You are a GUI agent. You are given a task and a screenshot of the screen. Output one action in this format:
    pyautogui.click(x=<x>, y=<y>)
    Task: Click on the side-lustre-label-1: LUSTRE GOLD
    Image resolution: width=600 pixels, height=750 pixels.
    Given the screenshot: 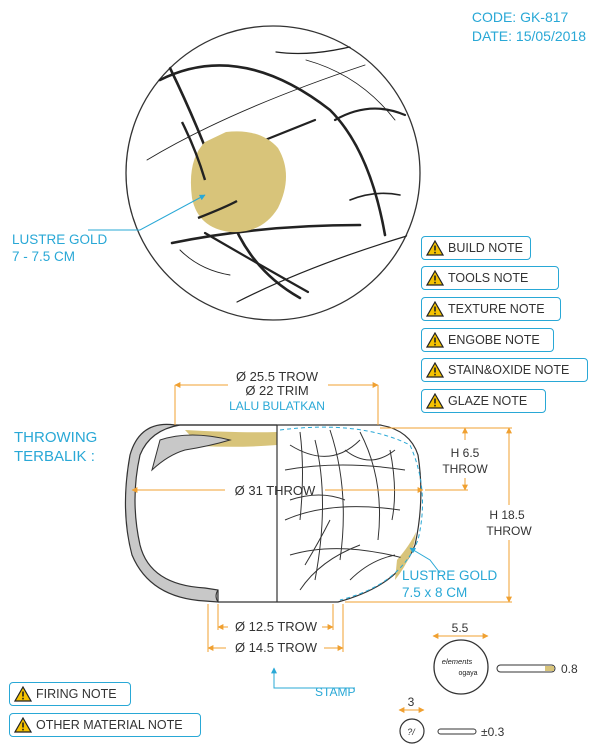 What is the action you would take?
    pyautogui.click(x=450, y=575)
    